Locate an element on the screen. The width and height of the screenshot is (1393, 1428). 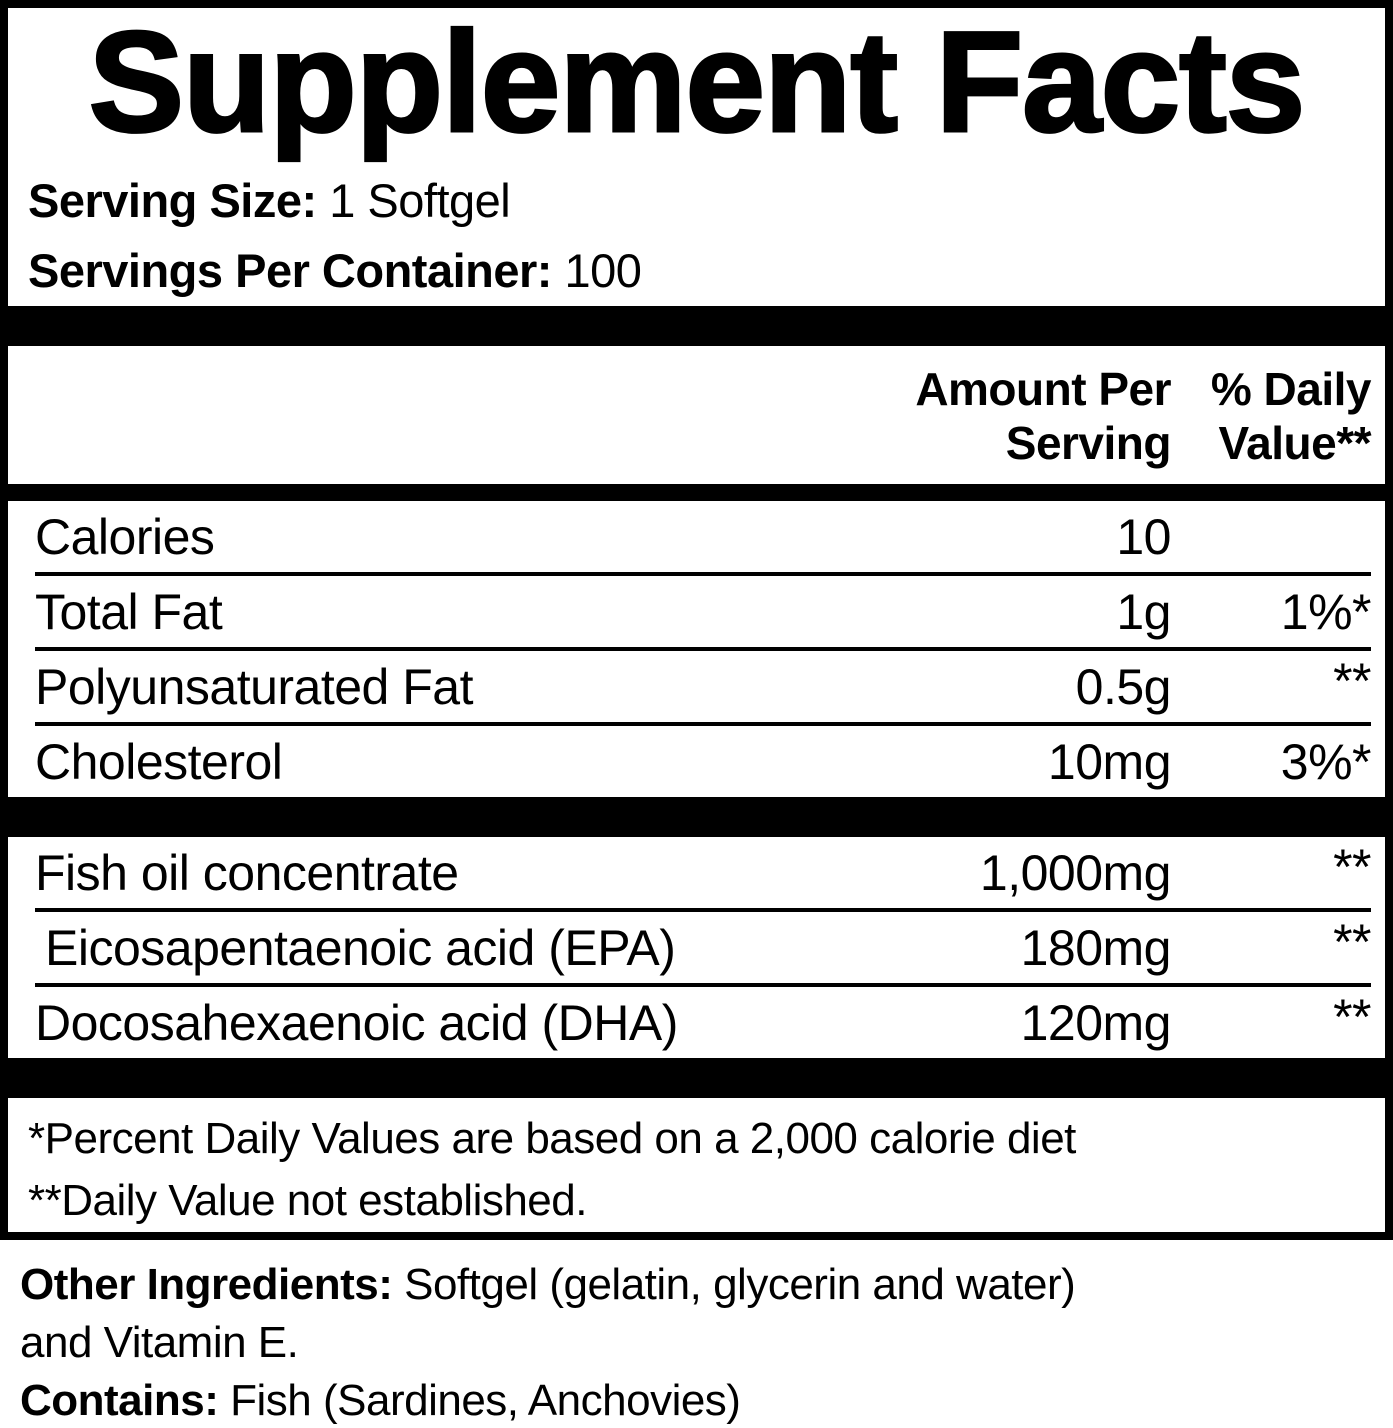
dv-header-line1: % Daily is located at coordinates (1291, 389).